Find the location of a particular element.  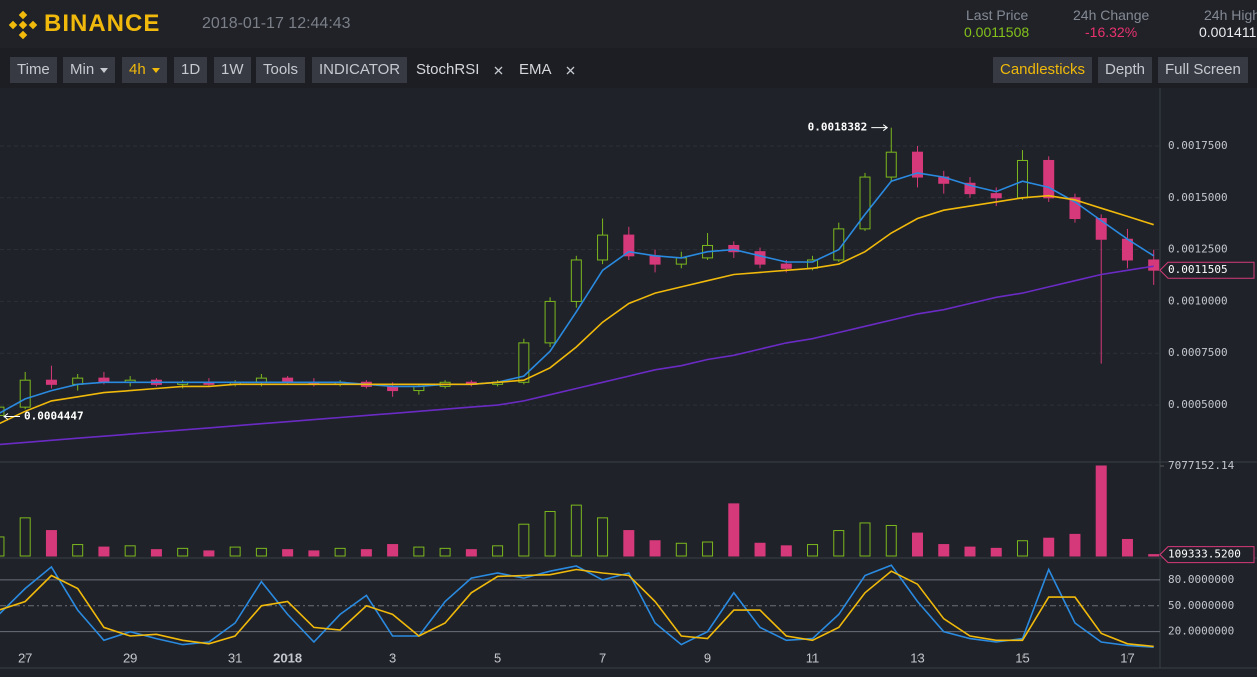

y-tick-label: 0.0005000 is located at coordinates (1198, 404).